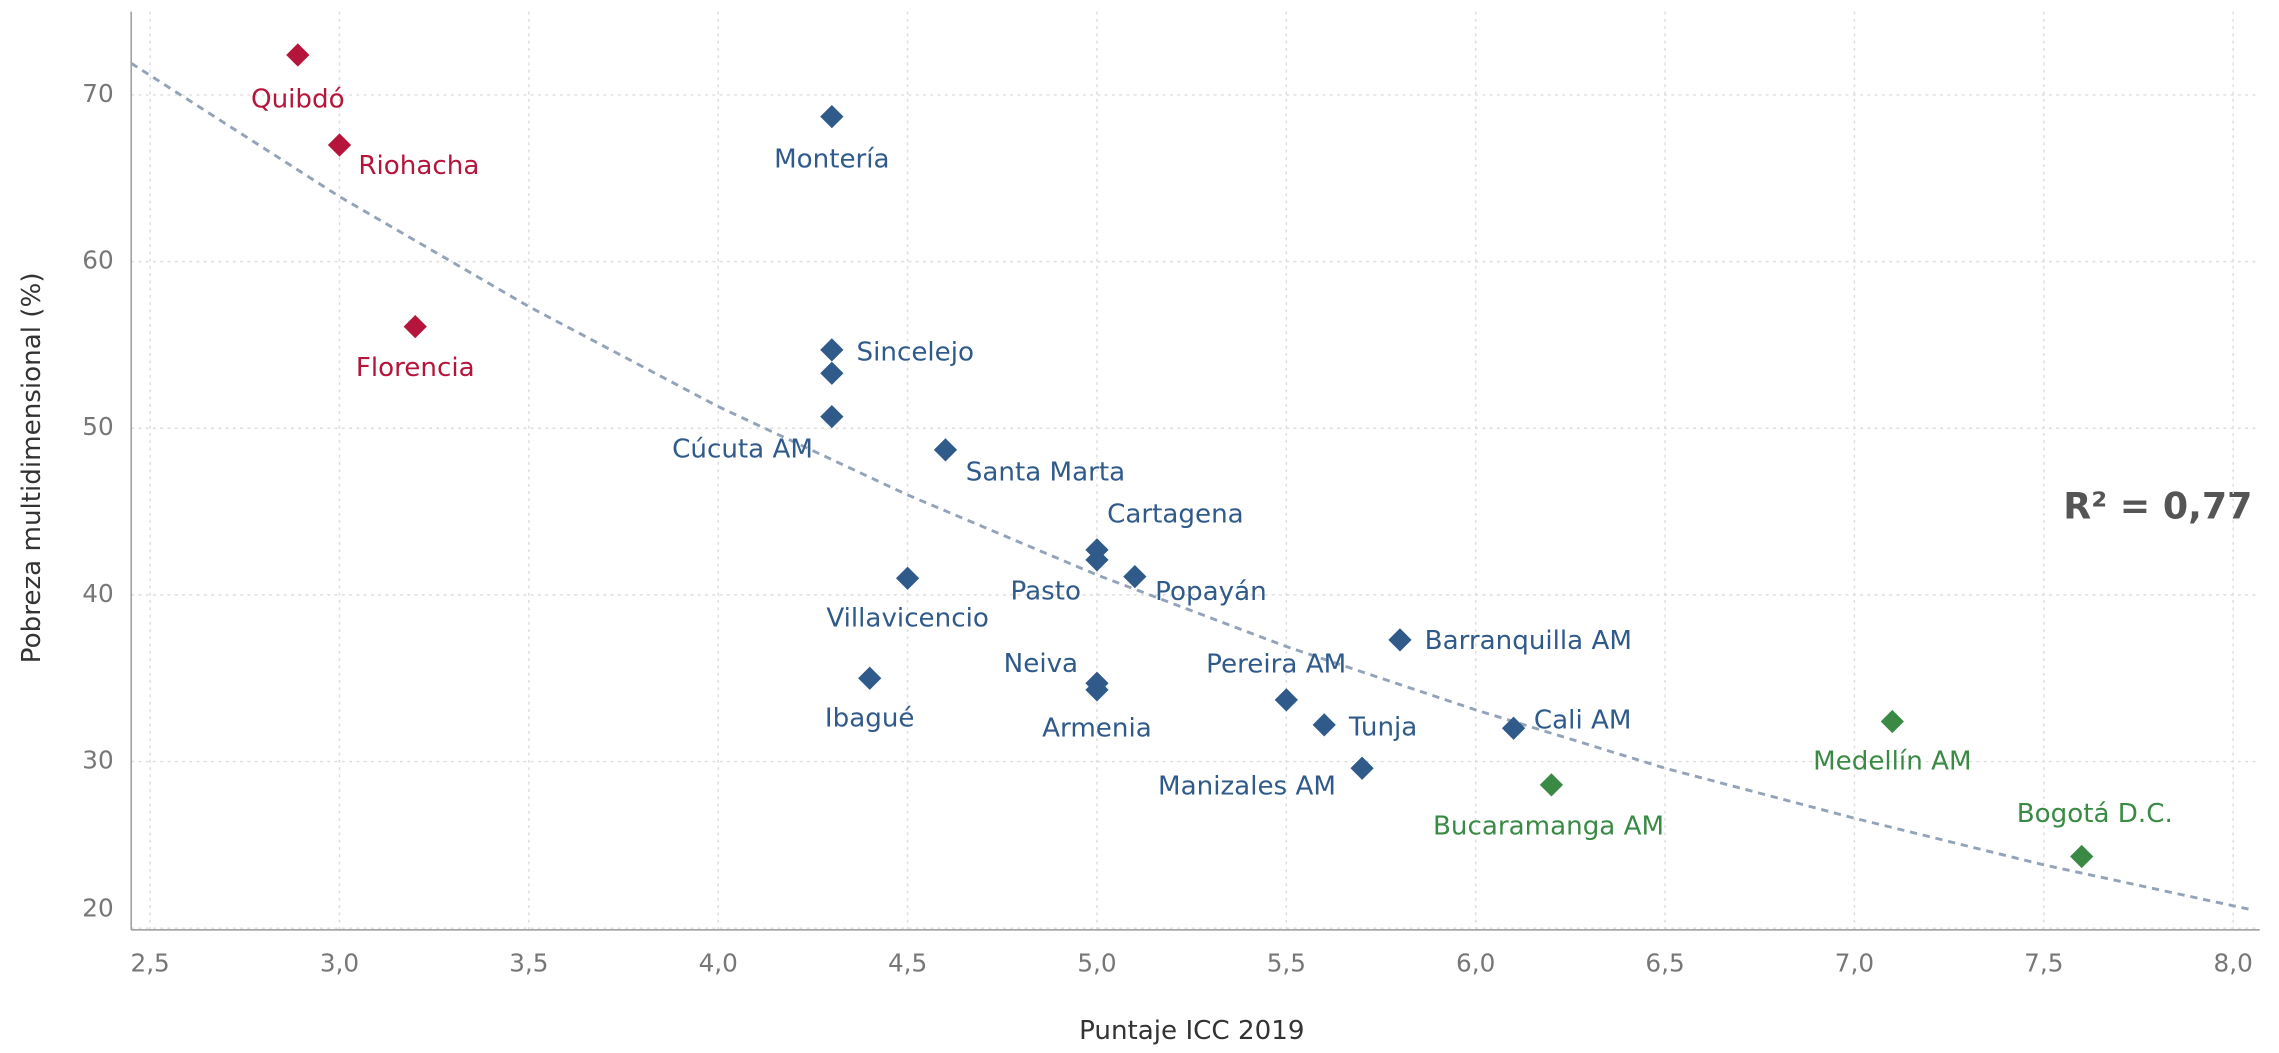 This screenshot has width=2279, height=1053. Describe the element at coordinates (415, 368) in the screenshot. I see `point-label: Florencia` at that location.